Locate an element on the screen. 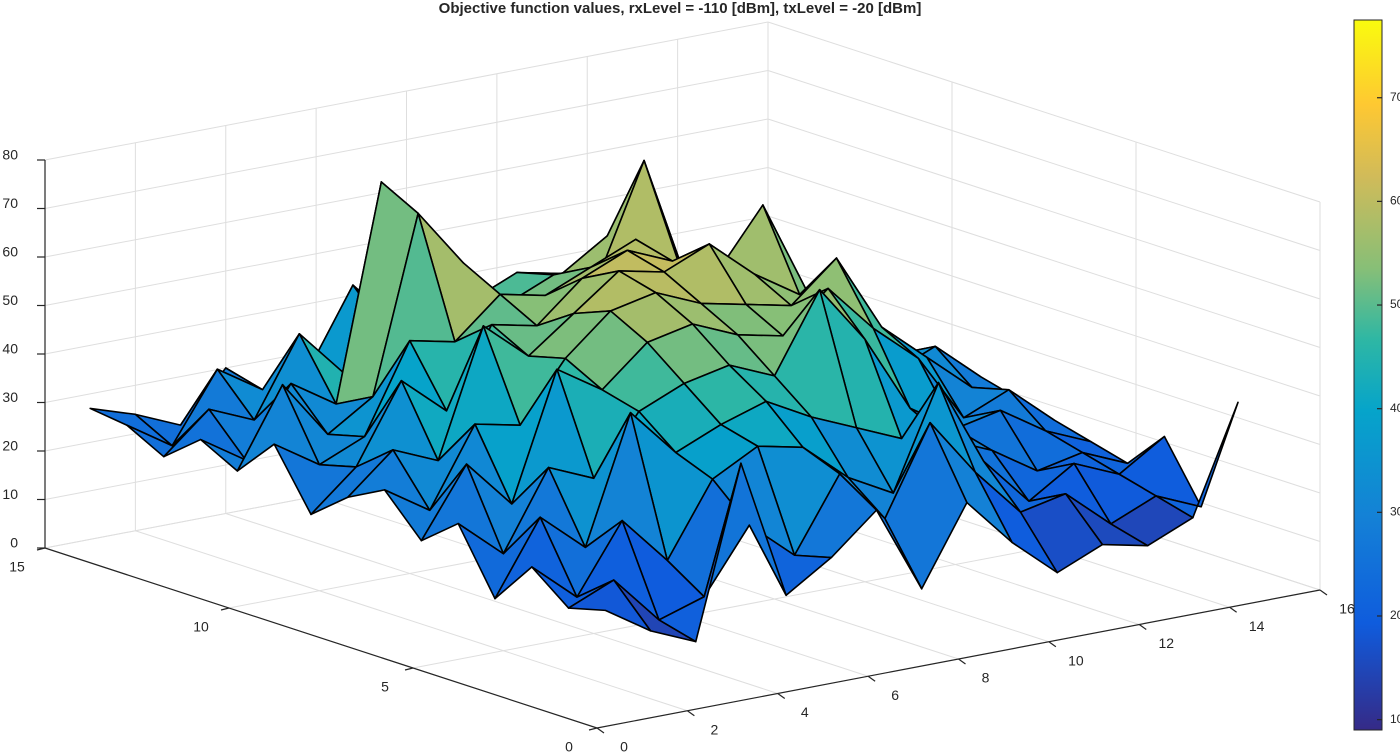 The height and width of the screenshot is (755, 1400). y-tick-label: 15 is located at coordinates (17, 567).